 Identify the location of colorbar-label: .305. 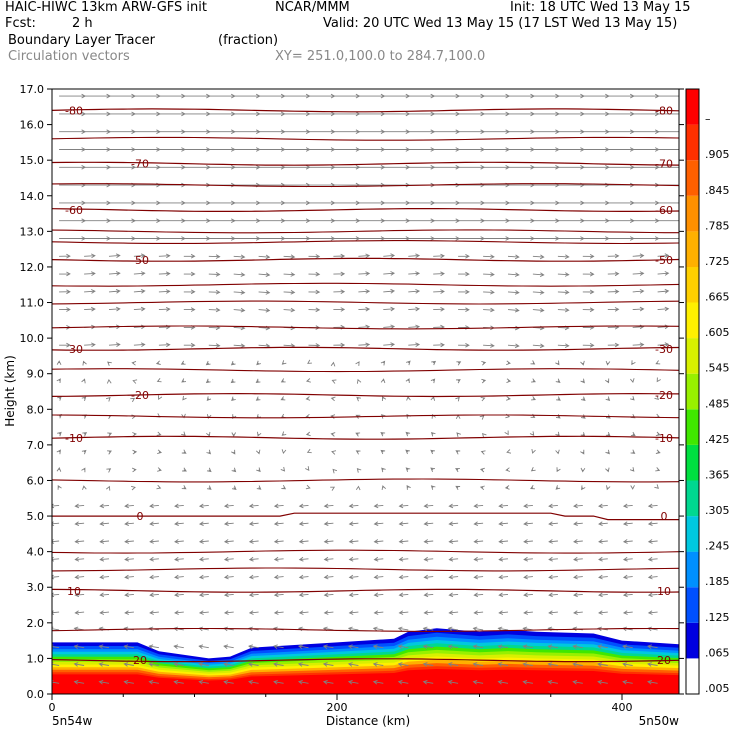
(717, 510).